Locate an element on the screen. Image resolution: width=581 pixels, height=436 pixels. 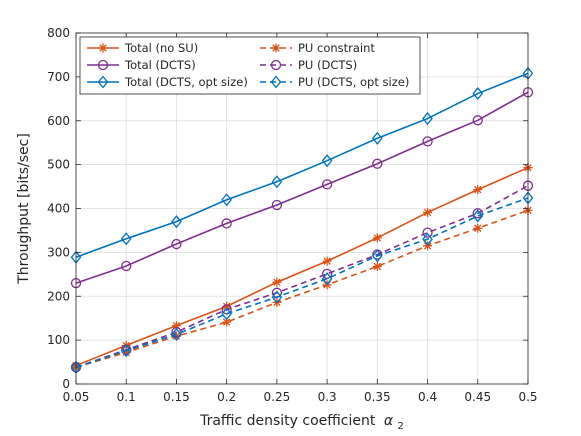
x-tick-label: 0.35 is located at coordinates (377, 397).